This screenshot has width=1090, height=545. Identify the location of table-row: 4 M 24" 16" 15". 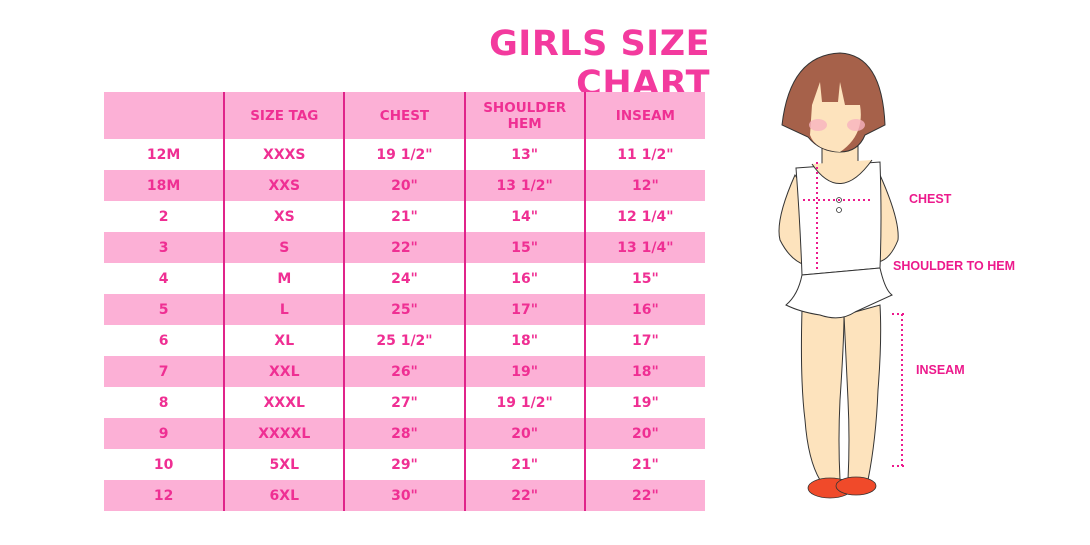
(404, 278).